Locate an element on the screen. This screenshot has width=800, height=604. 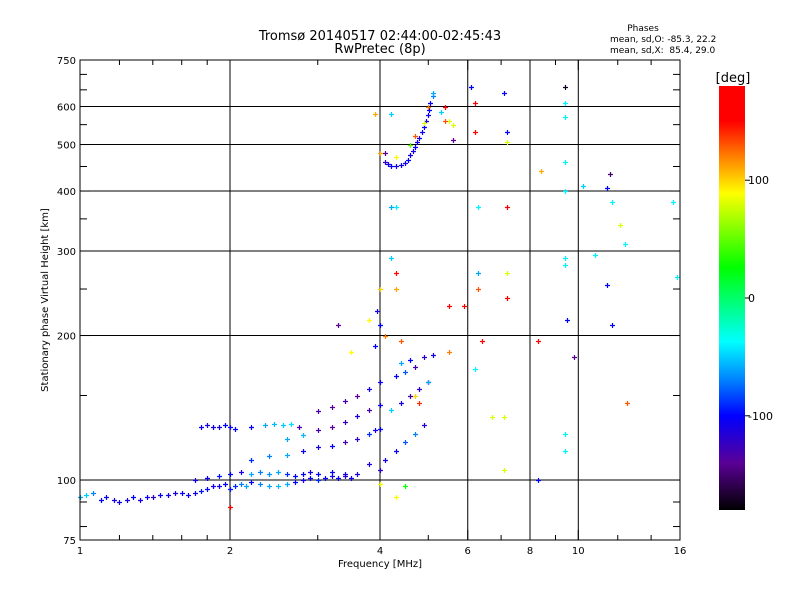
y-tick-label: 300 is located at coordinates (66, 252).